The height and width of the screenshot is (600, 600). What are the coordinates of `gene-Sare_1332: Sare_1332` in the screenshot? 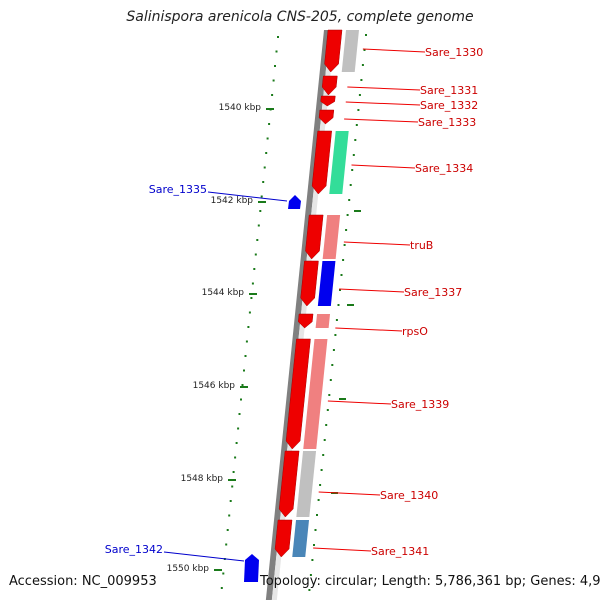 It's located at (399, 103).